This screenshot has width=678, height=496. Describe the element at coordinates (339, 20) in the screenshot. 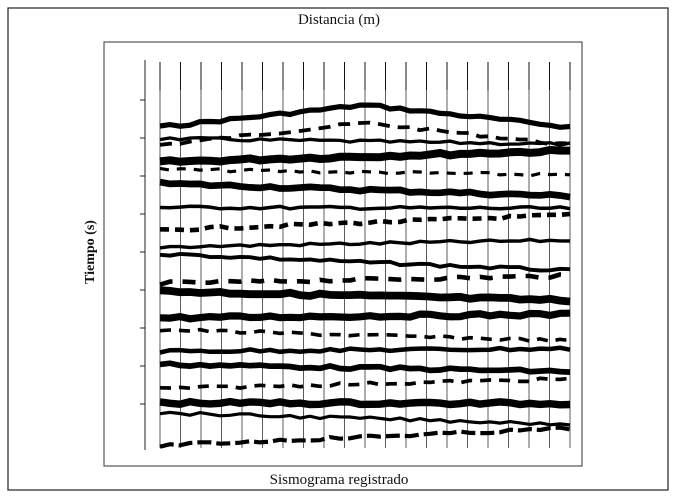

I see `x-axis-title: Distancia (m)` at that location.